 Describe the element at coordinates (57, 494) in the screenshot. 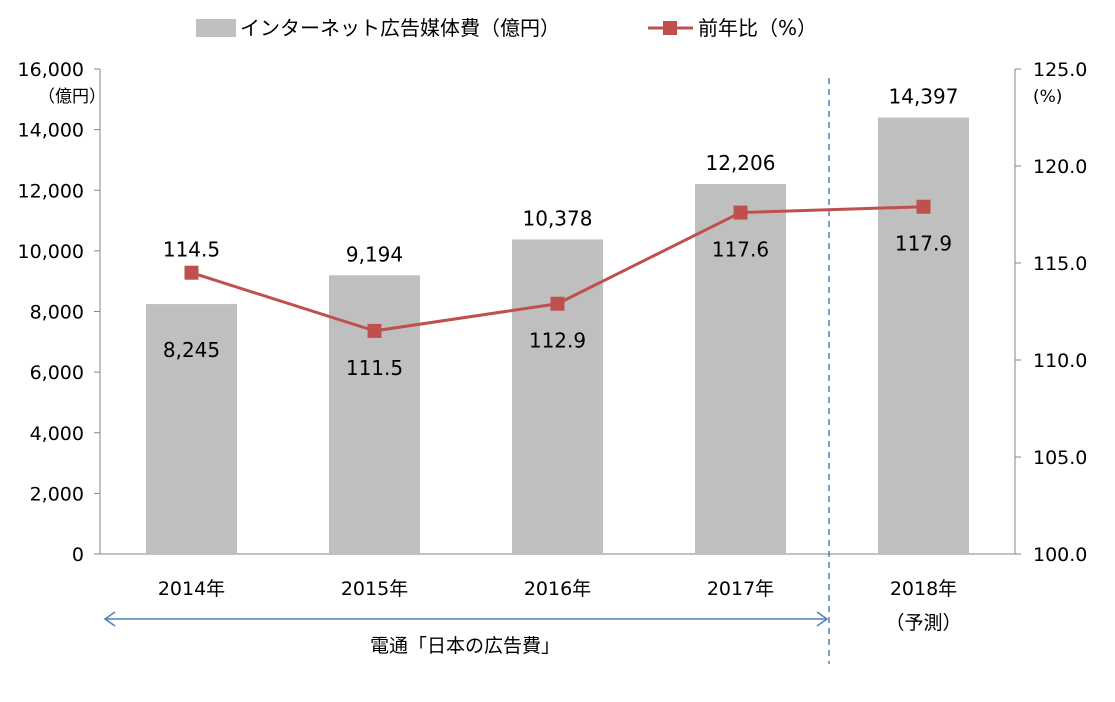

I see `left-axis-tick-label: 2,000` at that location.